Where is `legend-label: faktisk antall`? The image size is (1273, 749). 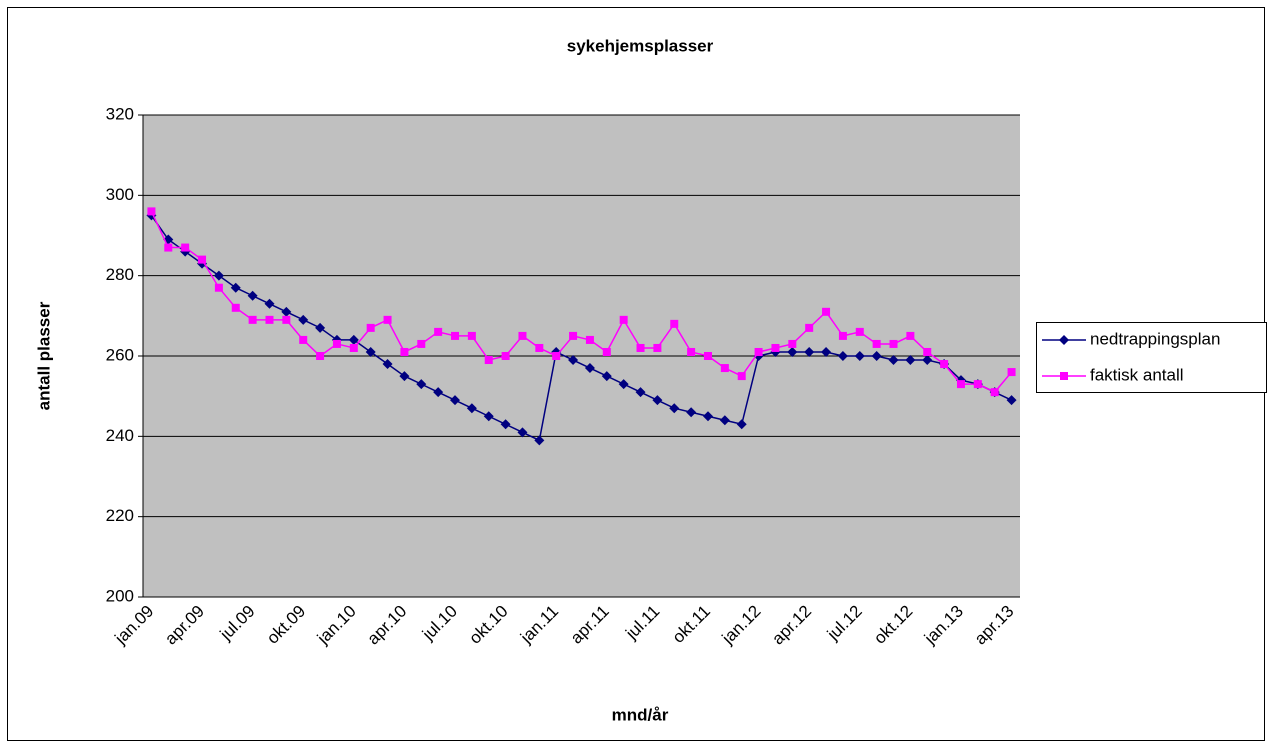
legend-label: faktisk antall is located at coordinates (1137, 374).